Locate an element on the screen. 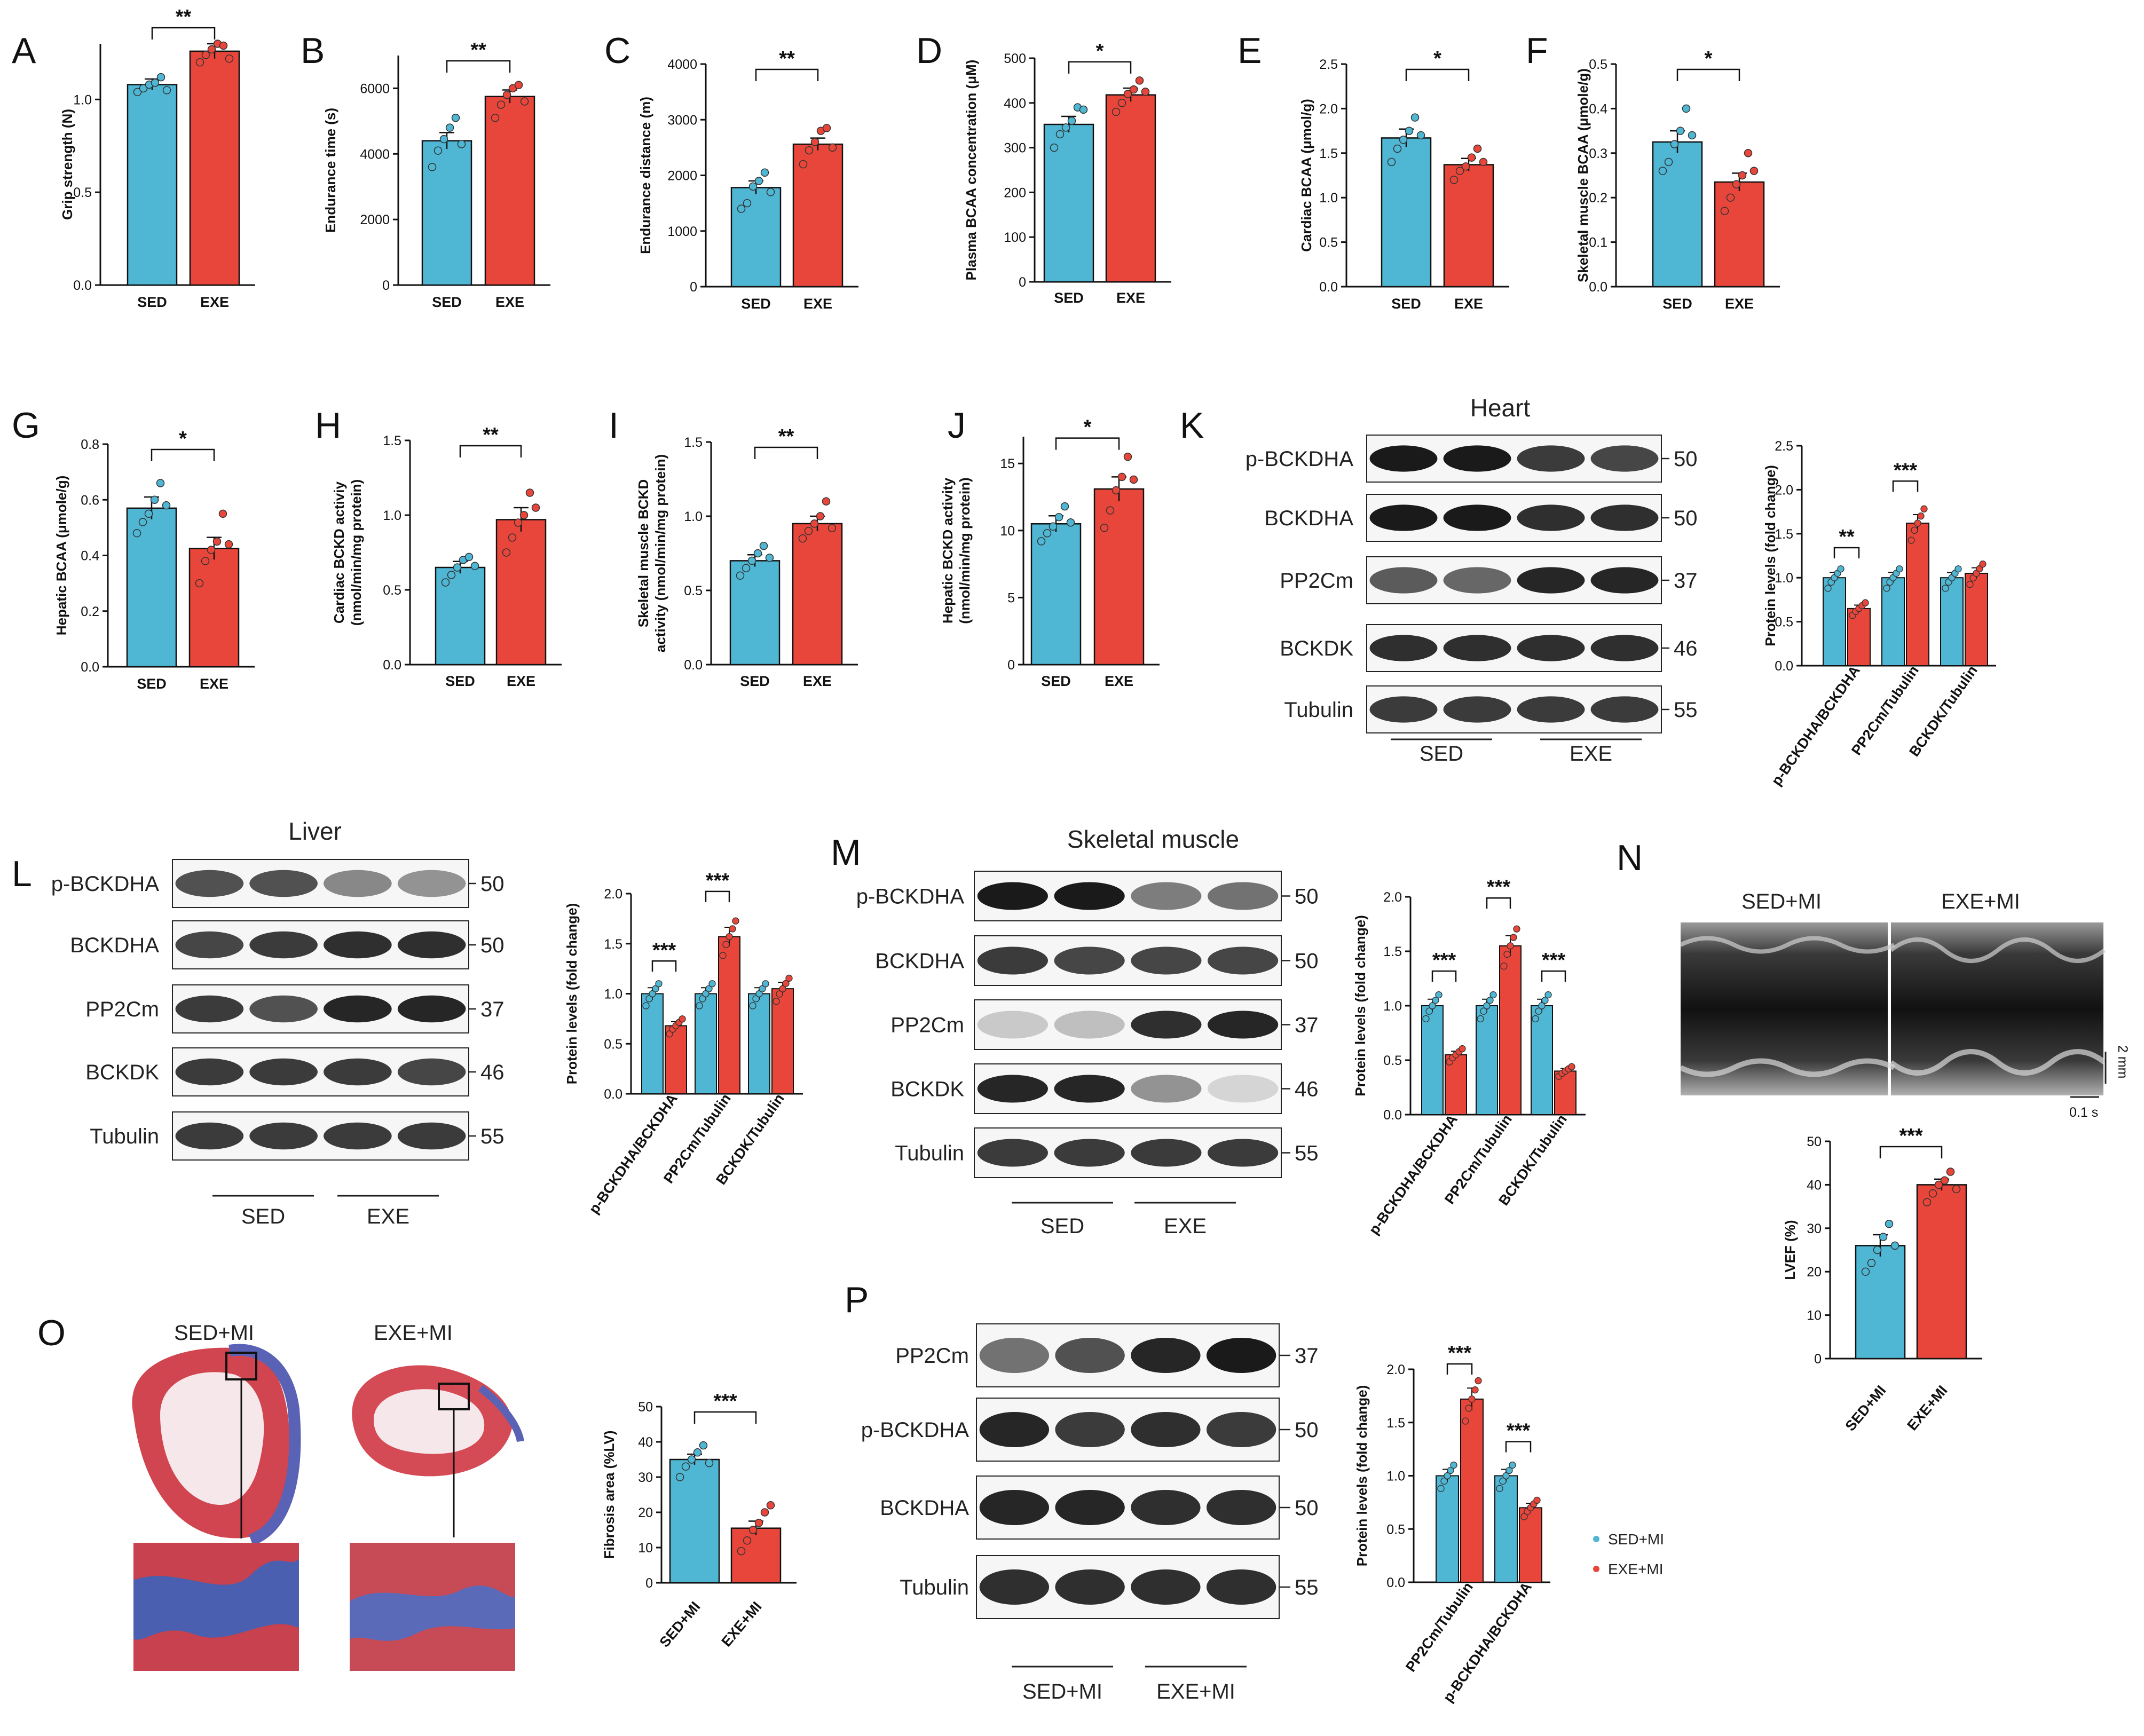 This screenshot has height=1736, width=2144. panel-label-f: F is located at coordinates (1537, 50).